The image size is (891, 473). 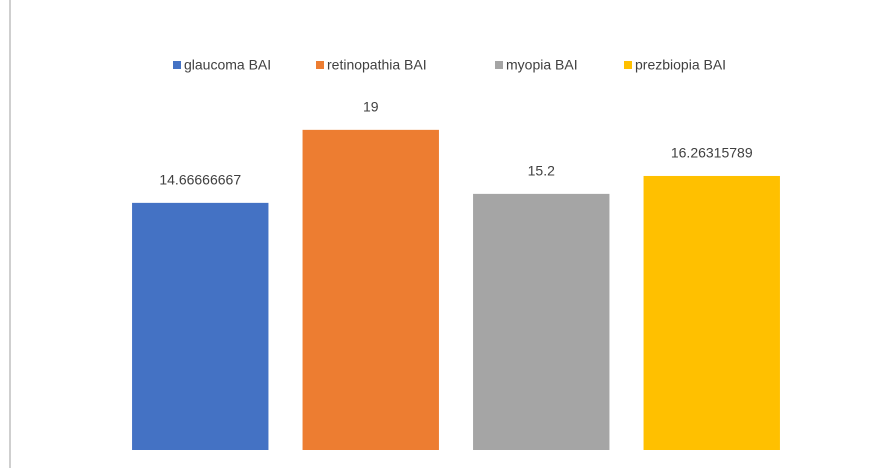 What do you see at coordinates (371, 107) in the screenshot?
I see `data-label: 19` at bounding box center [371, 107].